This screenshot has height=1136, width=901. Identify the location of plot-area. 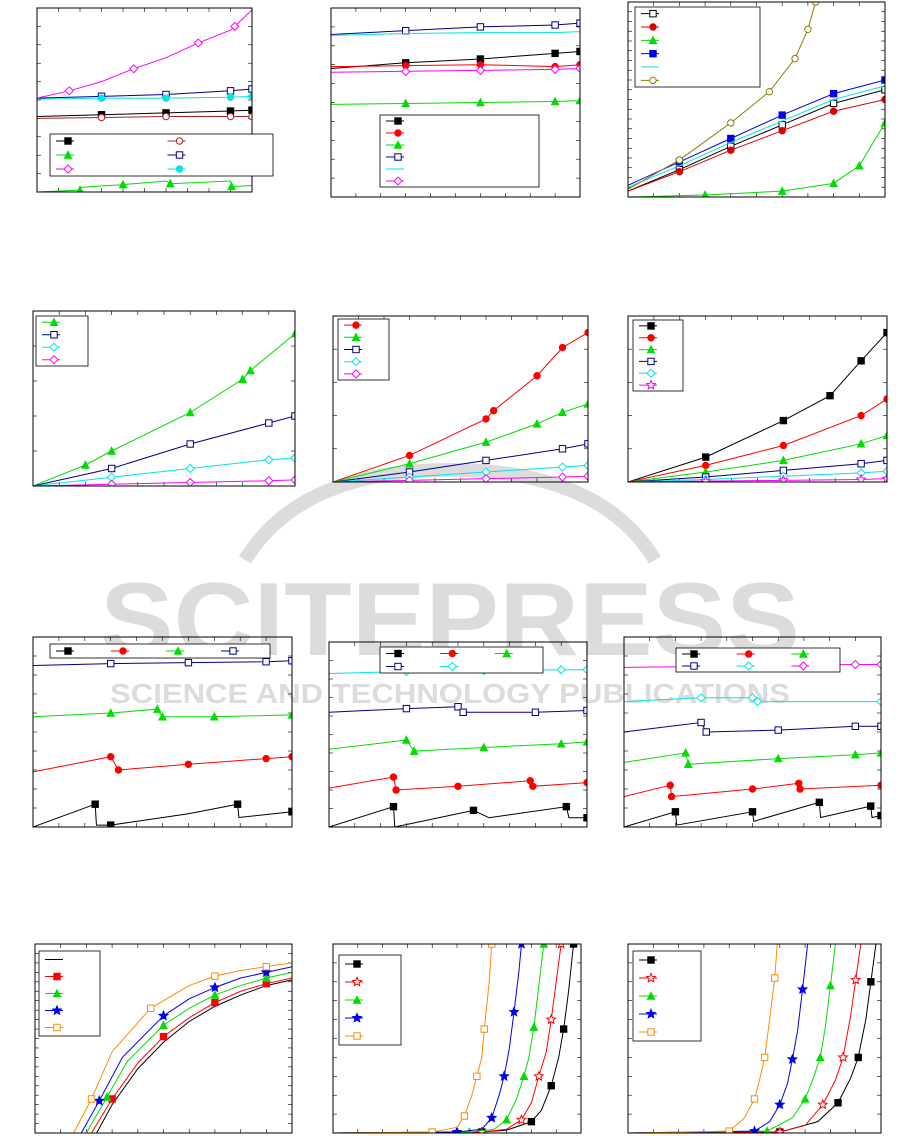
(752, 1038).